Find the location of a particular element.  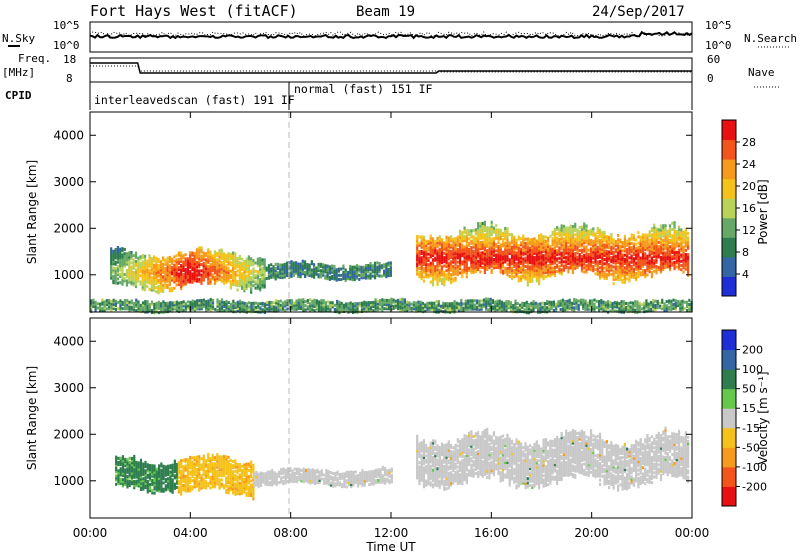

freq-tick-low: 8 is located at coordinates (69, 78).